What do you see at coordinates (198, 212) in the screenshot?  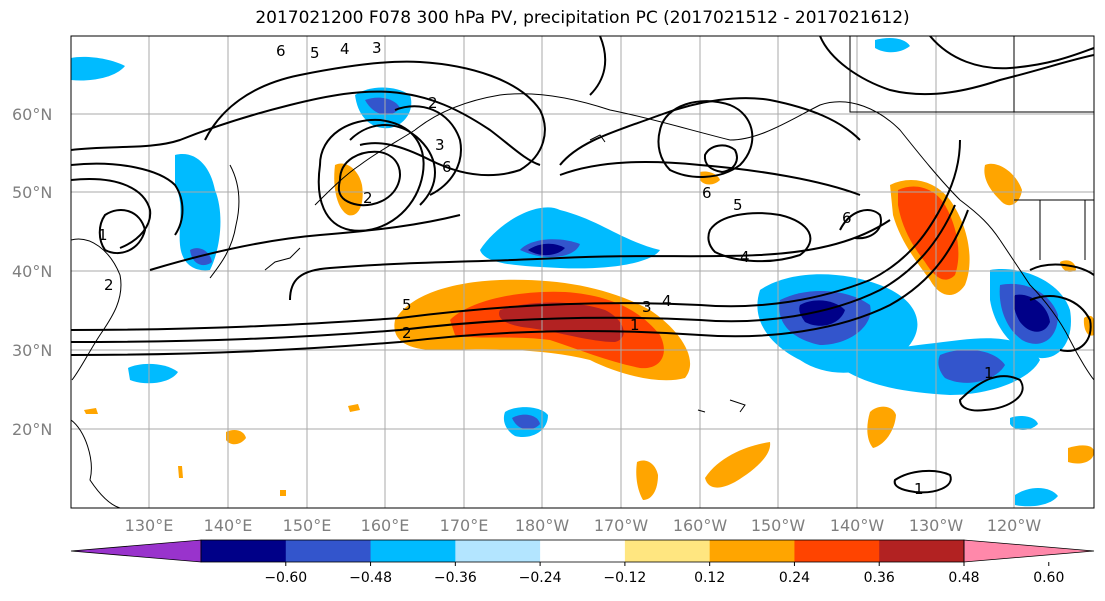 I see `neg-region-japan` at bounding box center [198, 212].